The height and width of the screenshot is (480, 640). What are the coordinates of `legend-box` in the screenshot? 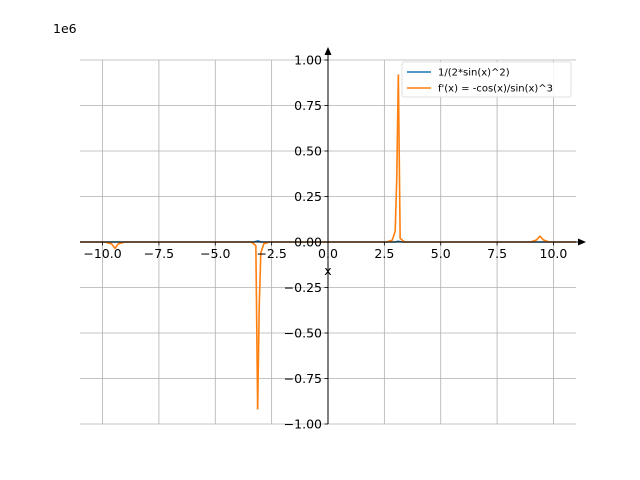 It's located at (486, 79).